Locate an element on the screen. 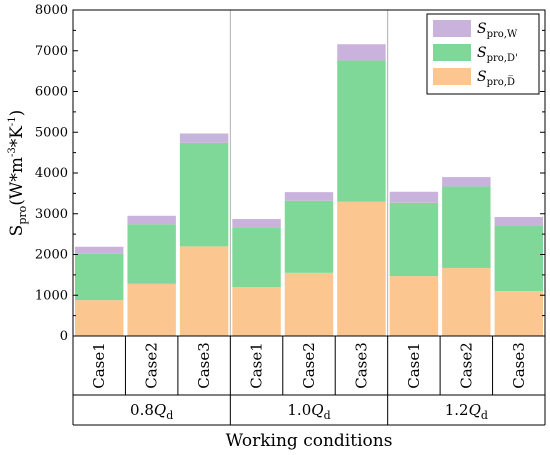 Image resolution: width=550 pixels, height=455 pixels. y-tick-label: 7000 is located at coordinates (51, 51).